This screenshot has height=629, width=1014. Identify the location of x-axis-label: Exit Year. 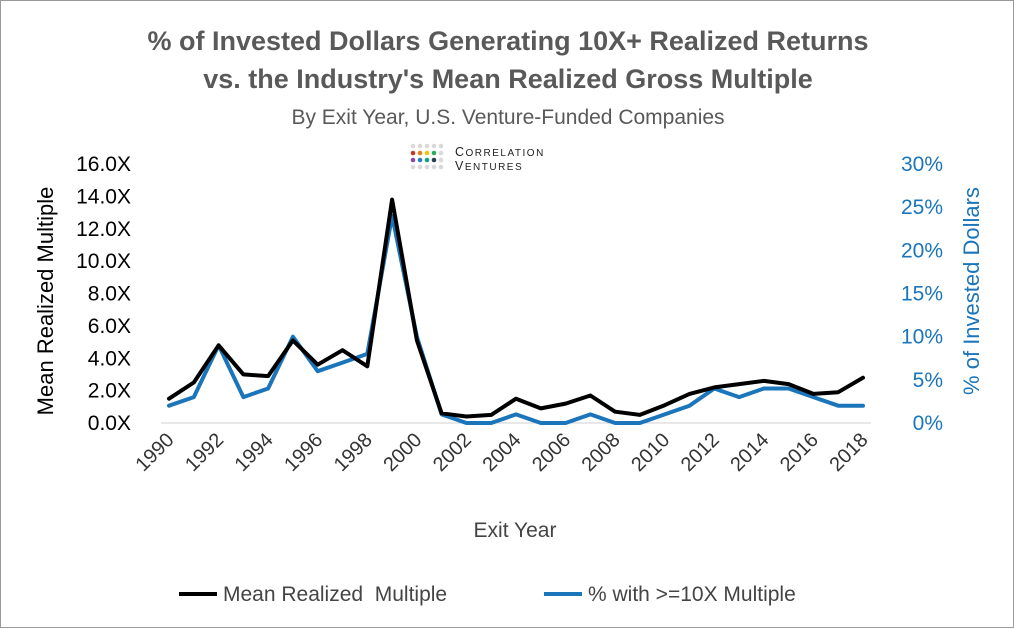
(515, 530).